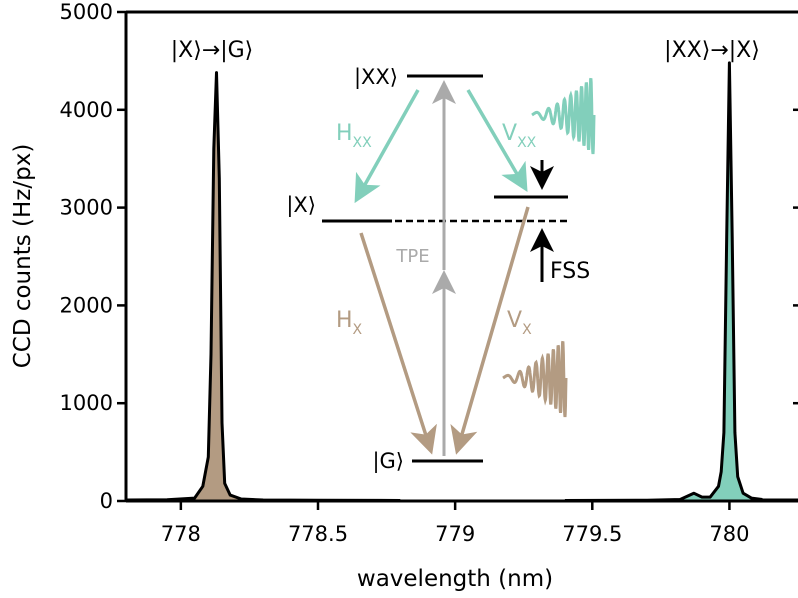 The width and height of the screenshot is (798, 598). What do you see at coordinates (86, 403) in the screenshot?
I see `y-tick-label: 1000` at bounding box center [86, 403].